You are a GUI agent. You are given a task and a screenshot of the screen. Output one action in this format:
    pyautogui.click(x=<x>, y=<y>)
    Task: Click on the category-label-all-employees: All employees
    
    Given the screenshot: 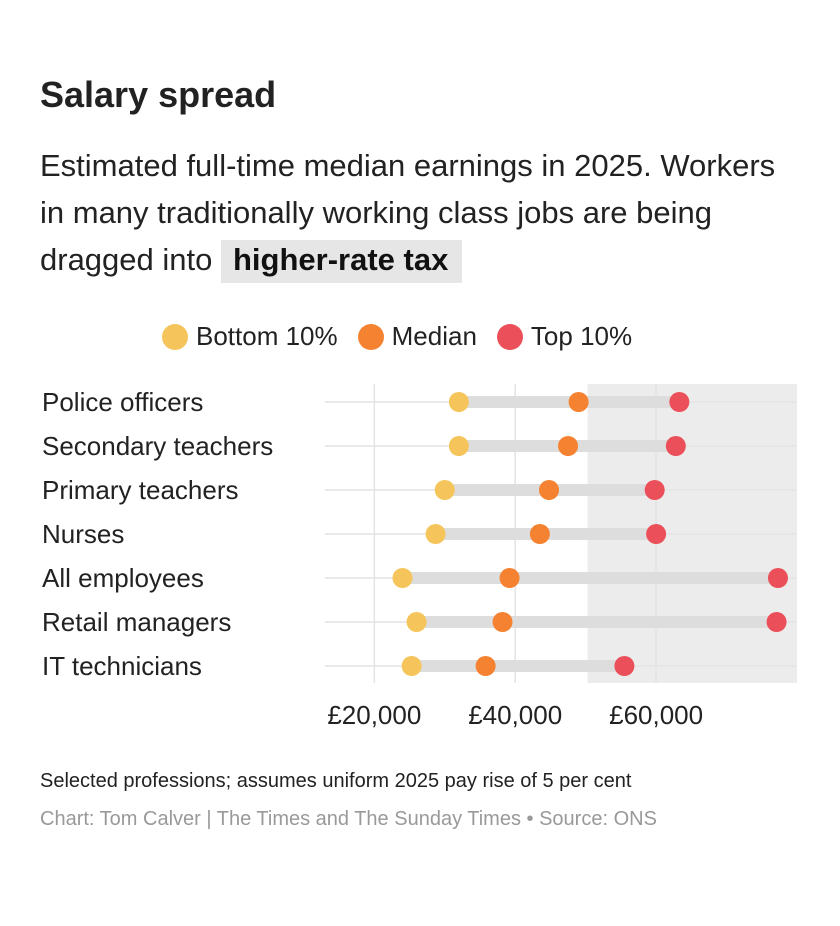 What is the action you would take?
    pyautogui.click(x=123, y=578)
    